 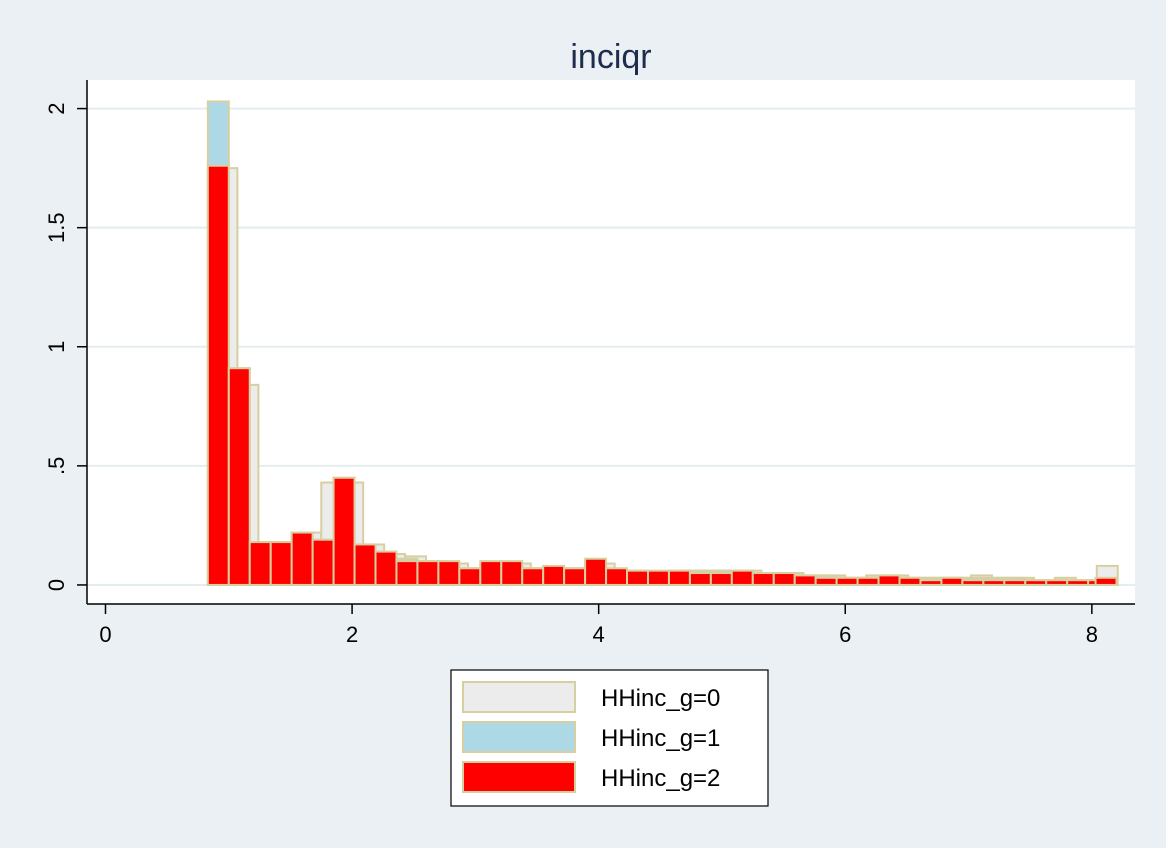 I want to click on y-tick-label-0: 0, so click(x=56, y=585).